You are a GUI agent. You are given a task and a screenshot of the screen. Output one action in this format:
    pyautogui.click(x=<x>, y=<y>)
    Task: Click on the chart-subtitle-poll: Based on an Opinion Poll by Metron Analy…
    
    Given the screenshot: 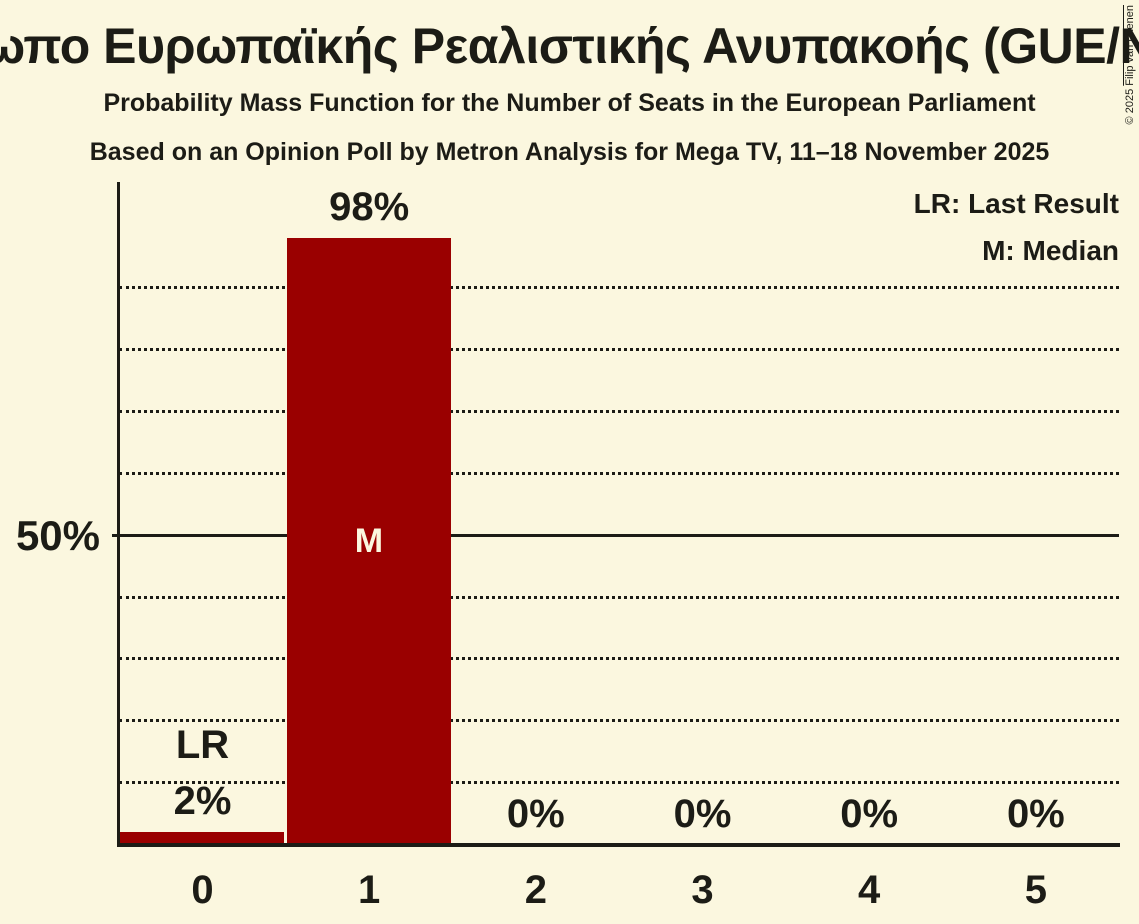 What is the action you would take?
    pyautogui.click(x=569, y=152)
    